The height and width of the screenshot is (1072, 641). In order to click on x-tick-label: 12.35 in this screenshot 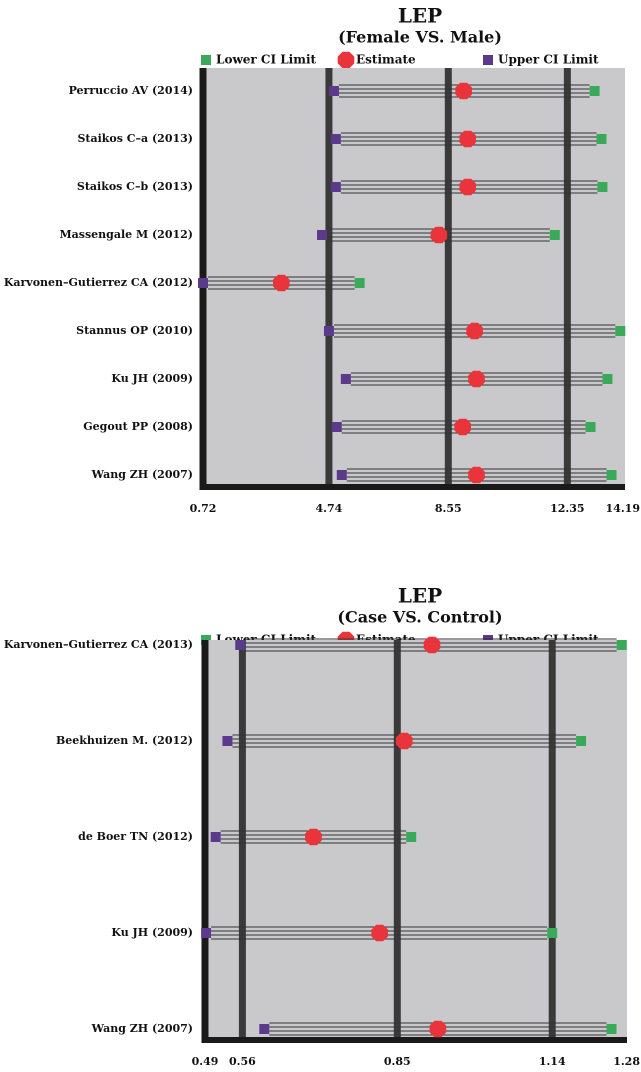, I will do `click(567, 508)`.